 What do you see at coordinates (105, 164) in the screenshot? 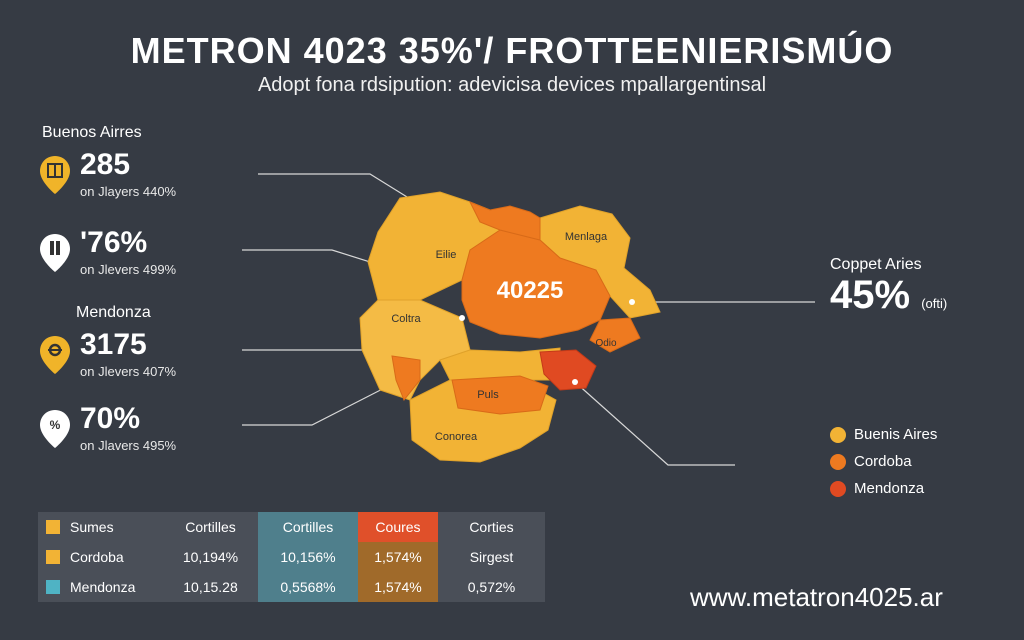
I see `stat-1-value: 285` at bounding box center [105, 164].